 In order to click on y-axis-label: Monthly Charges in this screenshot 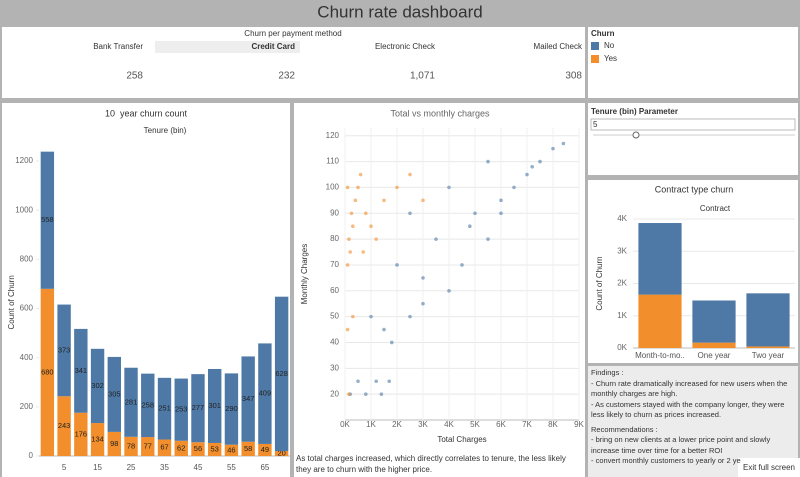, I will do `click(304, 274)`.